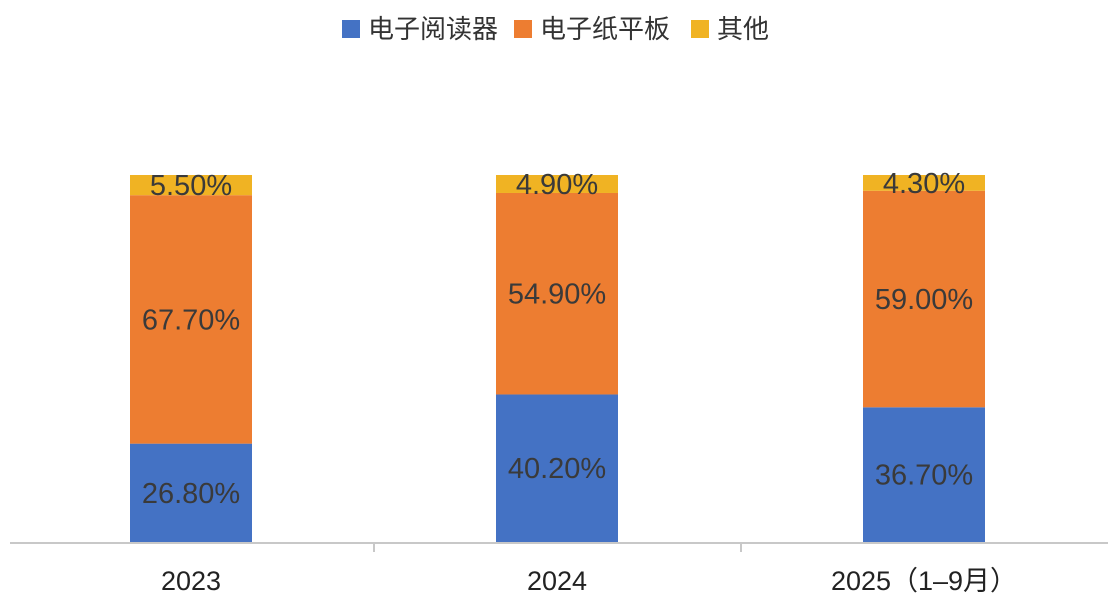 This screenshot has height=606, width=1113. I want to click on data-label-0-0: 26.80%, so click(191, 494).